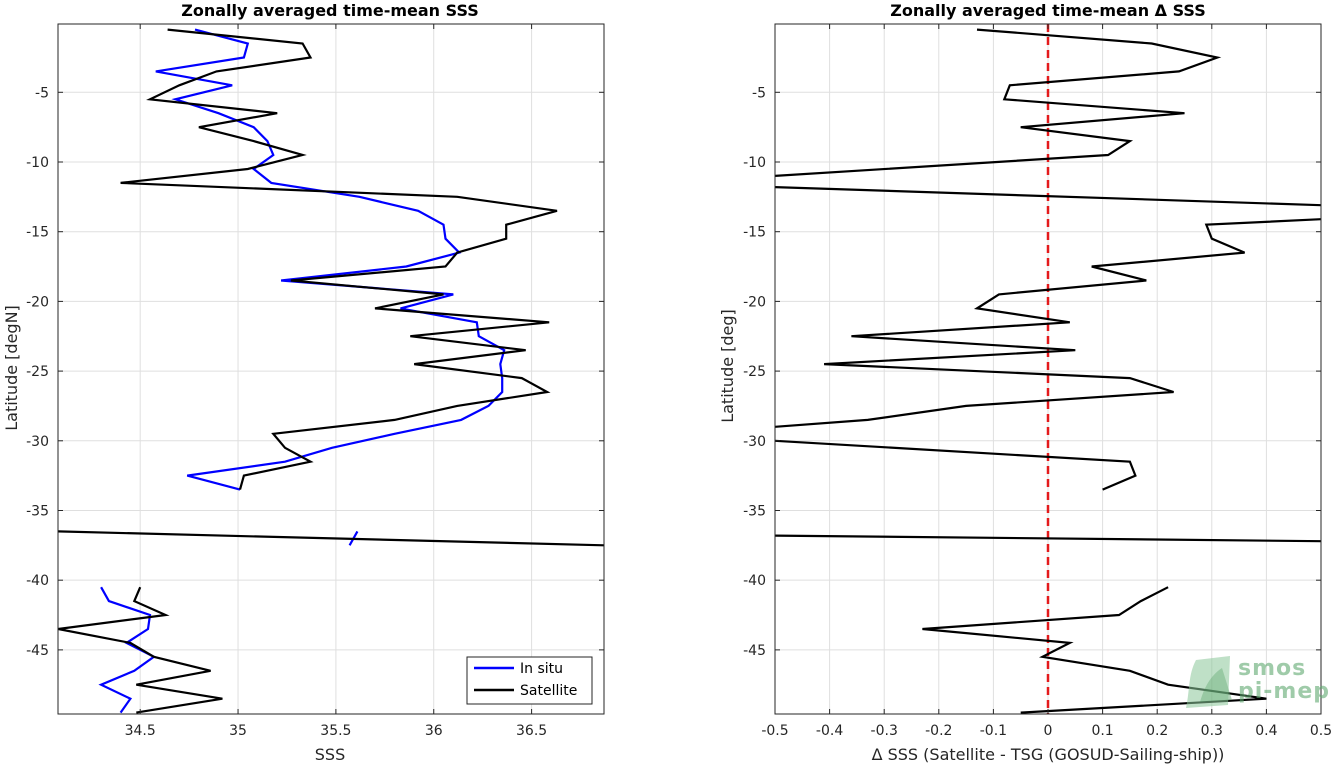 Image resolution: width=1333 pixels, height=765 pixels. Describe the element at coordinates (37, 163) in the screenshot. I see `sss-y-tick-label: -10` at that location.